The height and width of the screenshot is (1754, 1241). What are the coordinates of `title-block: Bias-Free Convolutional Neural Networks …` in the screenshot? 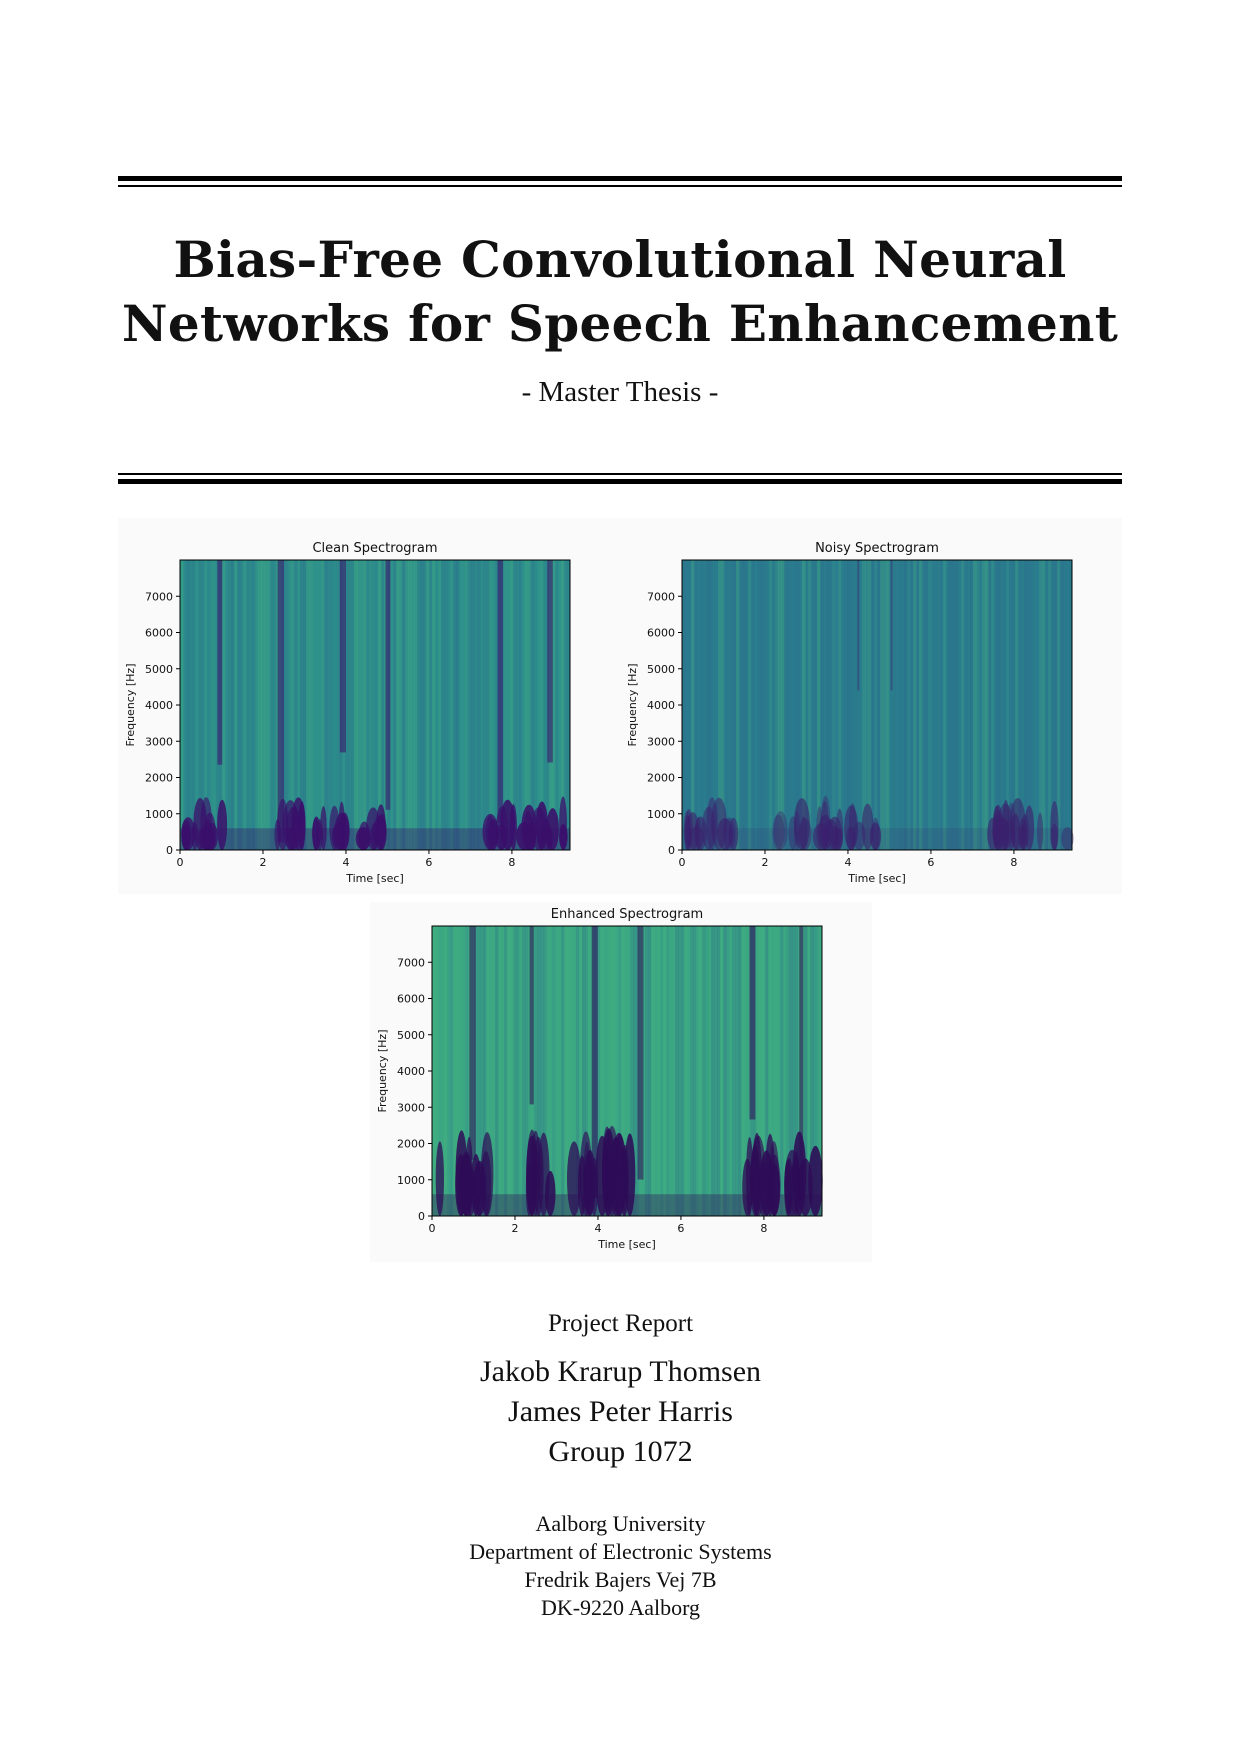 It's located at (620, 318).